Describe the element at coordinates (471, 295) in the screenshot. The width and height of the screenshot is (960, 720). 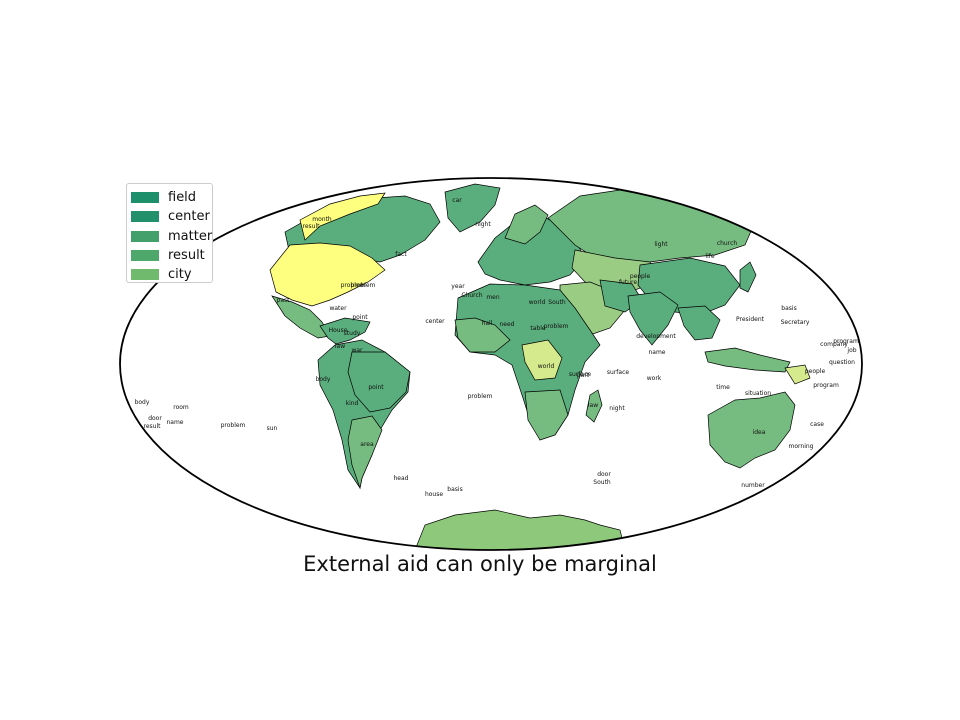
I see `region-label: Church` at that location.